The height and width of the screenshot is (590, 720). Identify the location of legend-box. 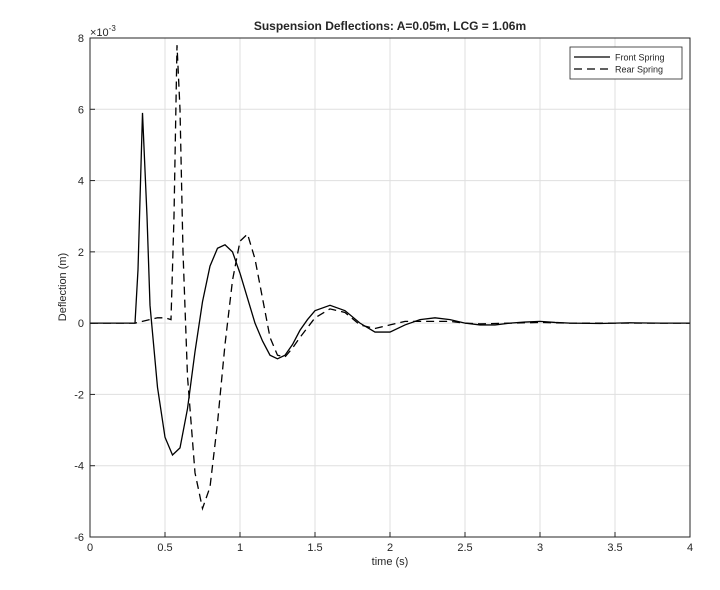
(626, 63).